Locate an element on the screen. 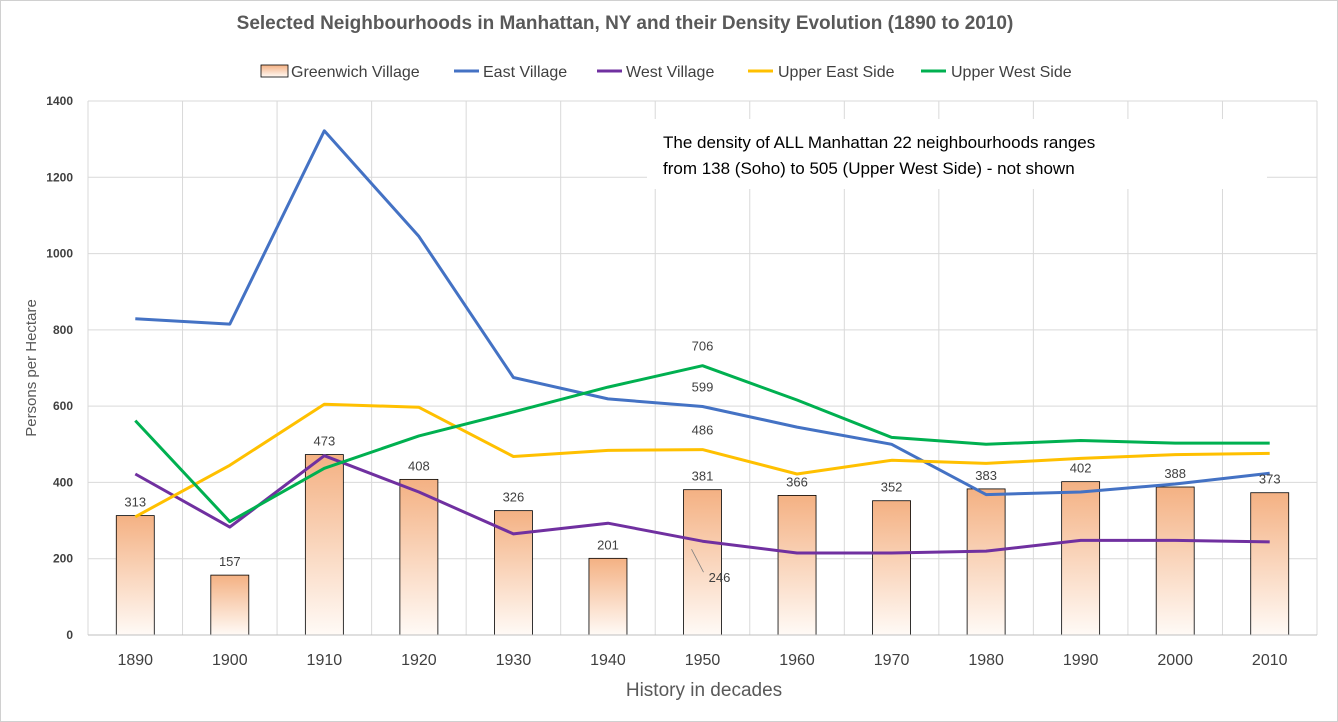 The image size is (1338, 722). legend-item: Upper East Side is located at coordinates (821, 72).